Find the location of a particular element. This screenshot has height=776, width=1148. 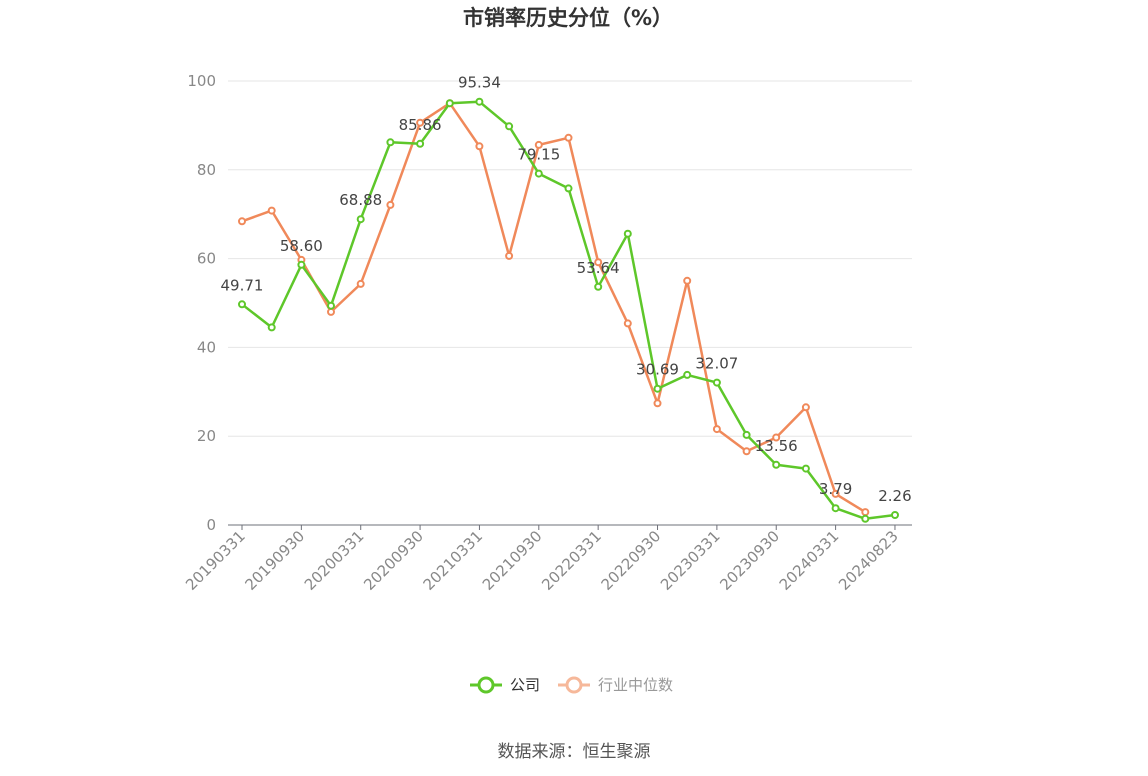

x-tick-label: 20190331 is located at coordinates (215, 560).